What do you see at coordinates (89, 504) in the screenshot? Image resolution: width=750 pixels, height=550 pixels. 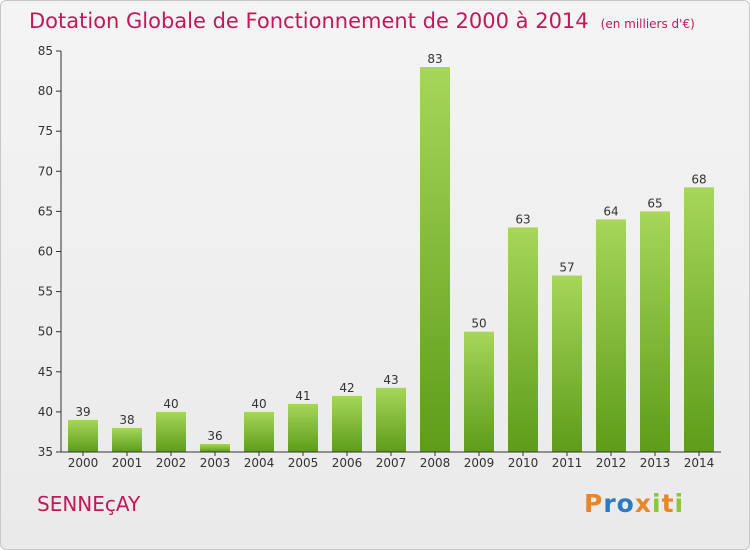 I see `commune-name: SENNEçAY` at bounding box center [89, 504].